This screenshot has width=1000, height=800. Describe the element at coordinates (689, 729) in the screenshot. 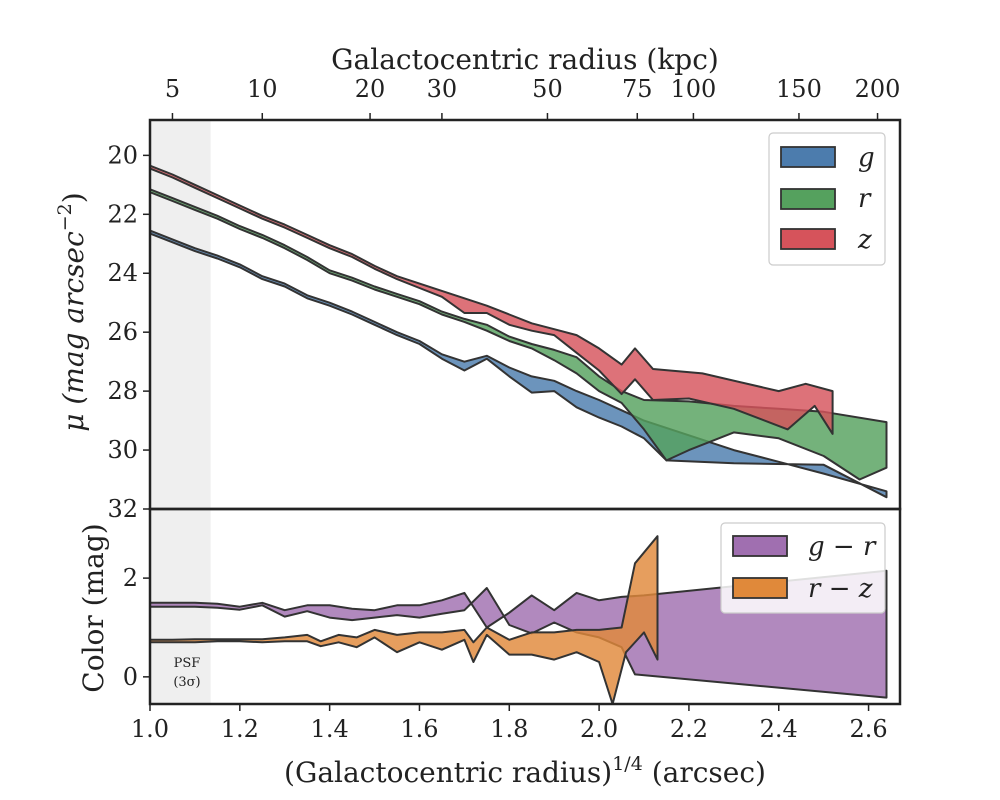

I see `x-tick-label: 2.2` at that location.